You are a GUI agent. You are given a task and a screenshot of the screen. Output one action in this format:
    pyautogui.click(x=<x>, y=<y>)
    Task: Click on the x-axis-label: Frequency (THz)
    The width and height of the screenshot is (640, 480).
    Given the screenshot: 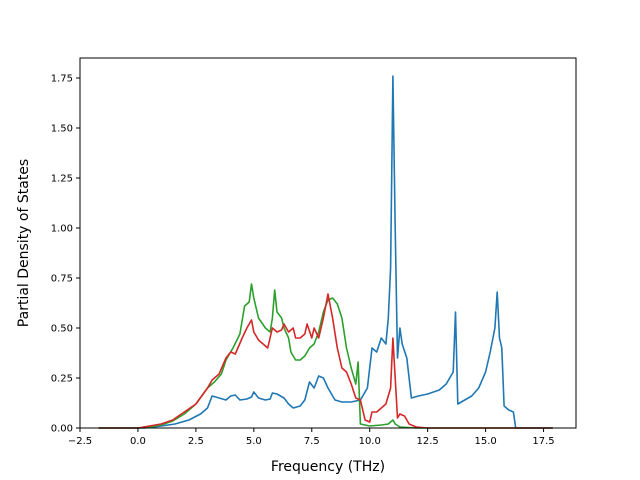 What is the action you would take?
    pyautogui.click(x=328, y=467)
    